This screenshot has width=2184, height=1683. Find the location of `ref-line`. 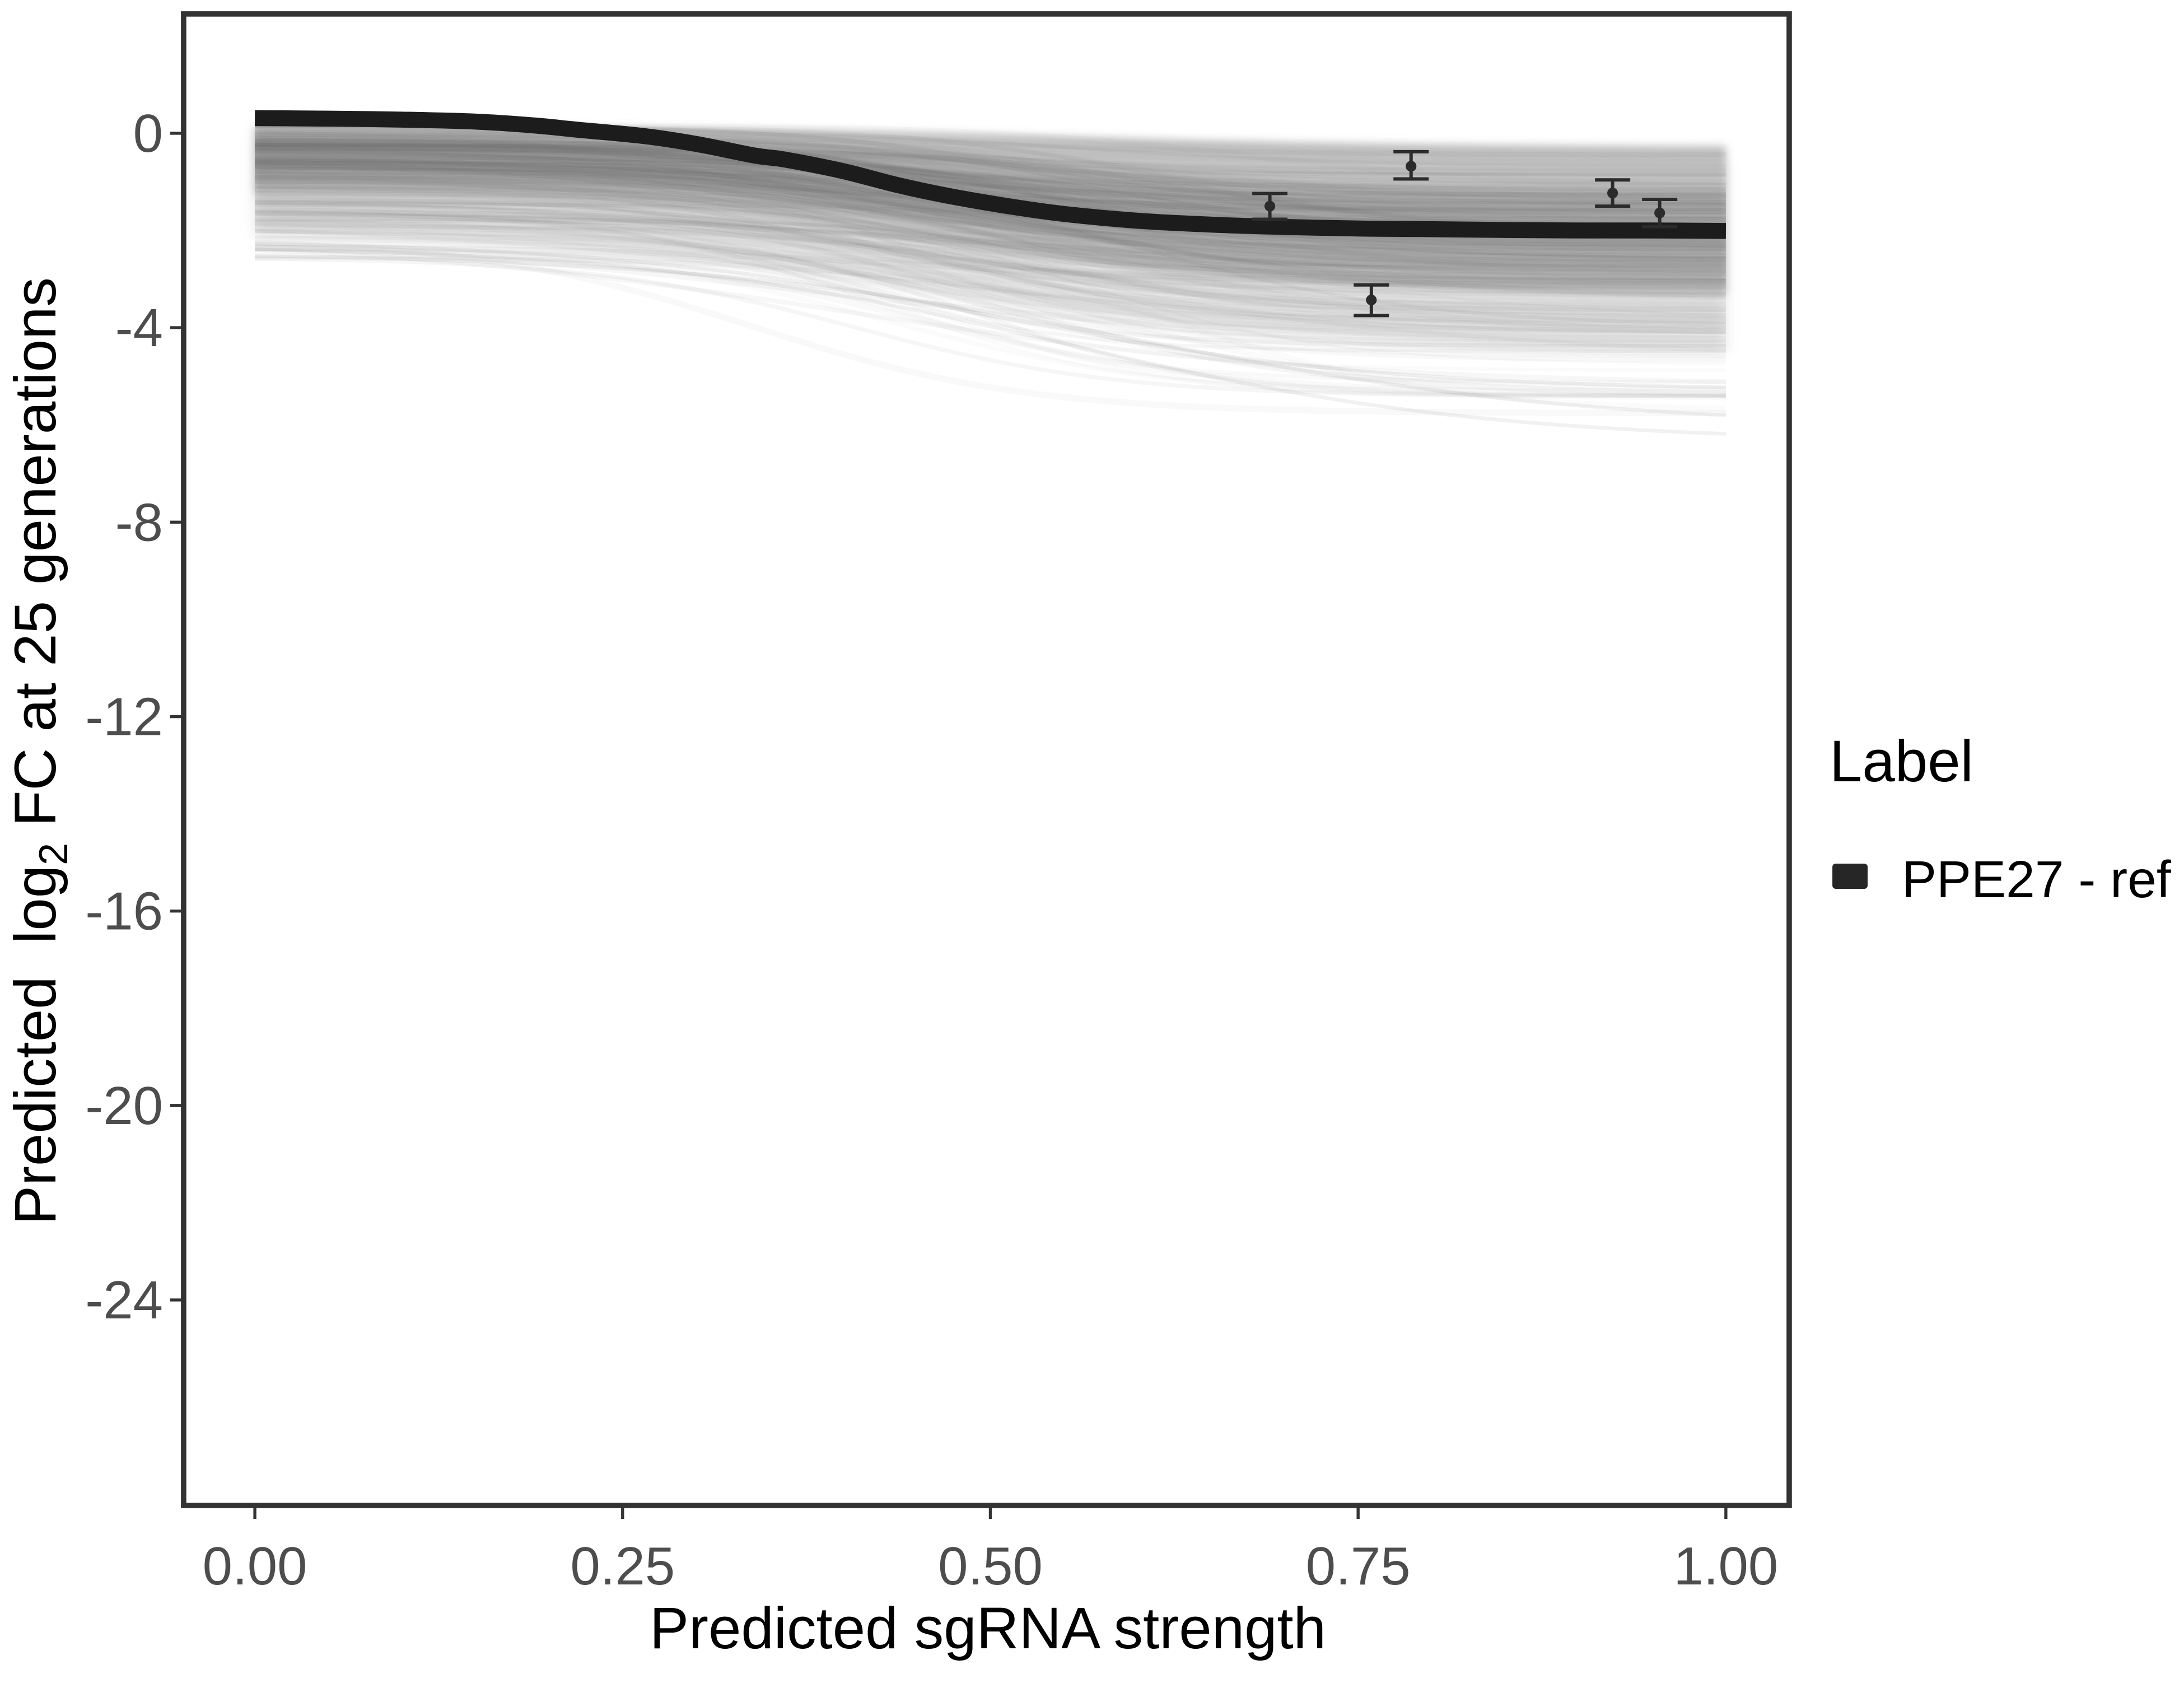

ref-line is located at coordinates (991, 174).